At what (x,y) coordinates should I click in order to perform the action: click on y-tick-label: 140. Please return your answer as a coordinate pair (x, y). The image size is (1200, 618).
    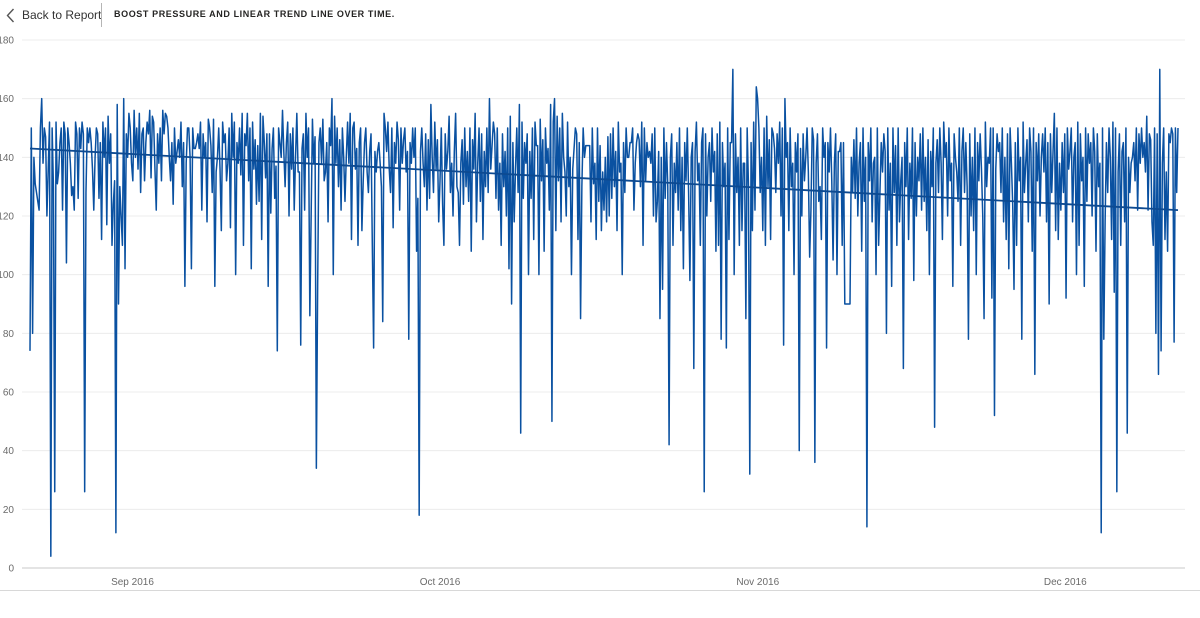
    Looking at the image, I should click on (7, 158).